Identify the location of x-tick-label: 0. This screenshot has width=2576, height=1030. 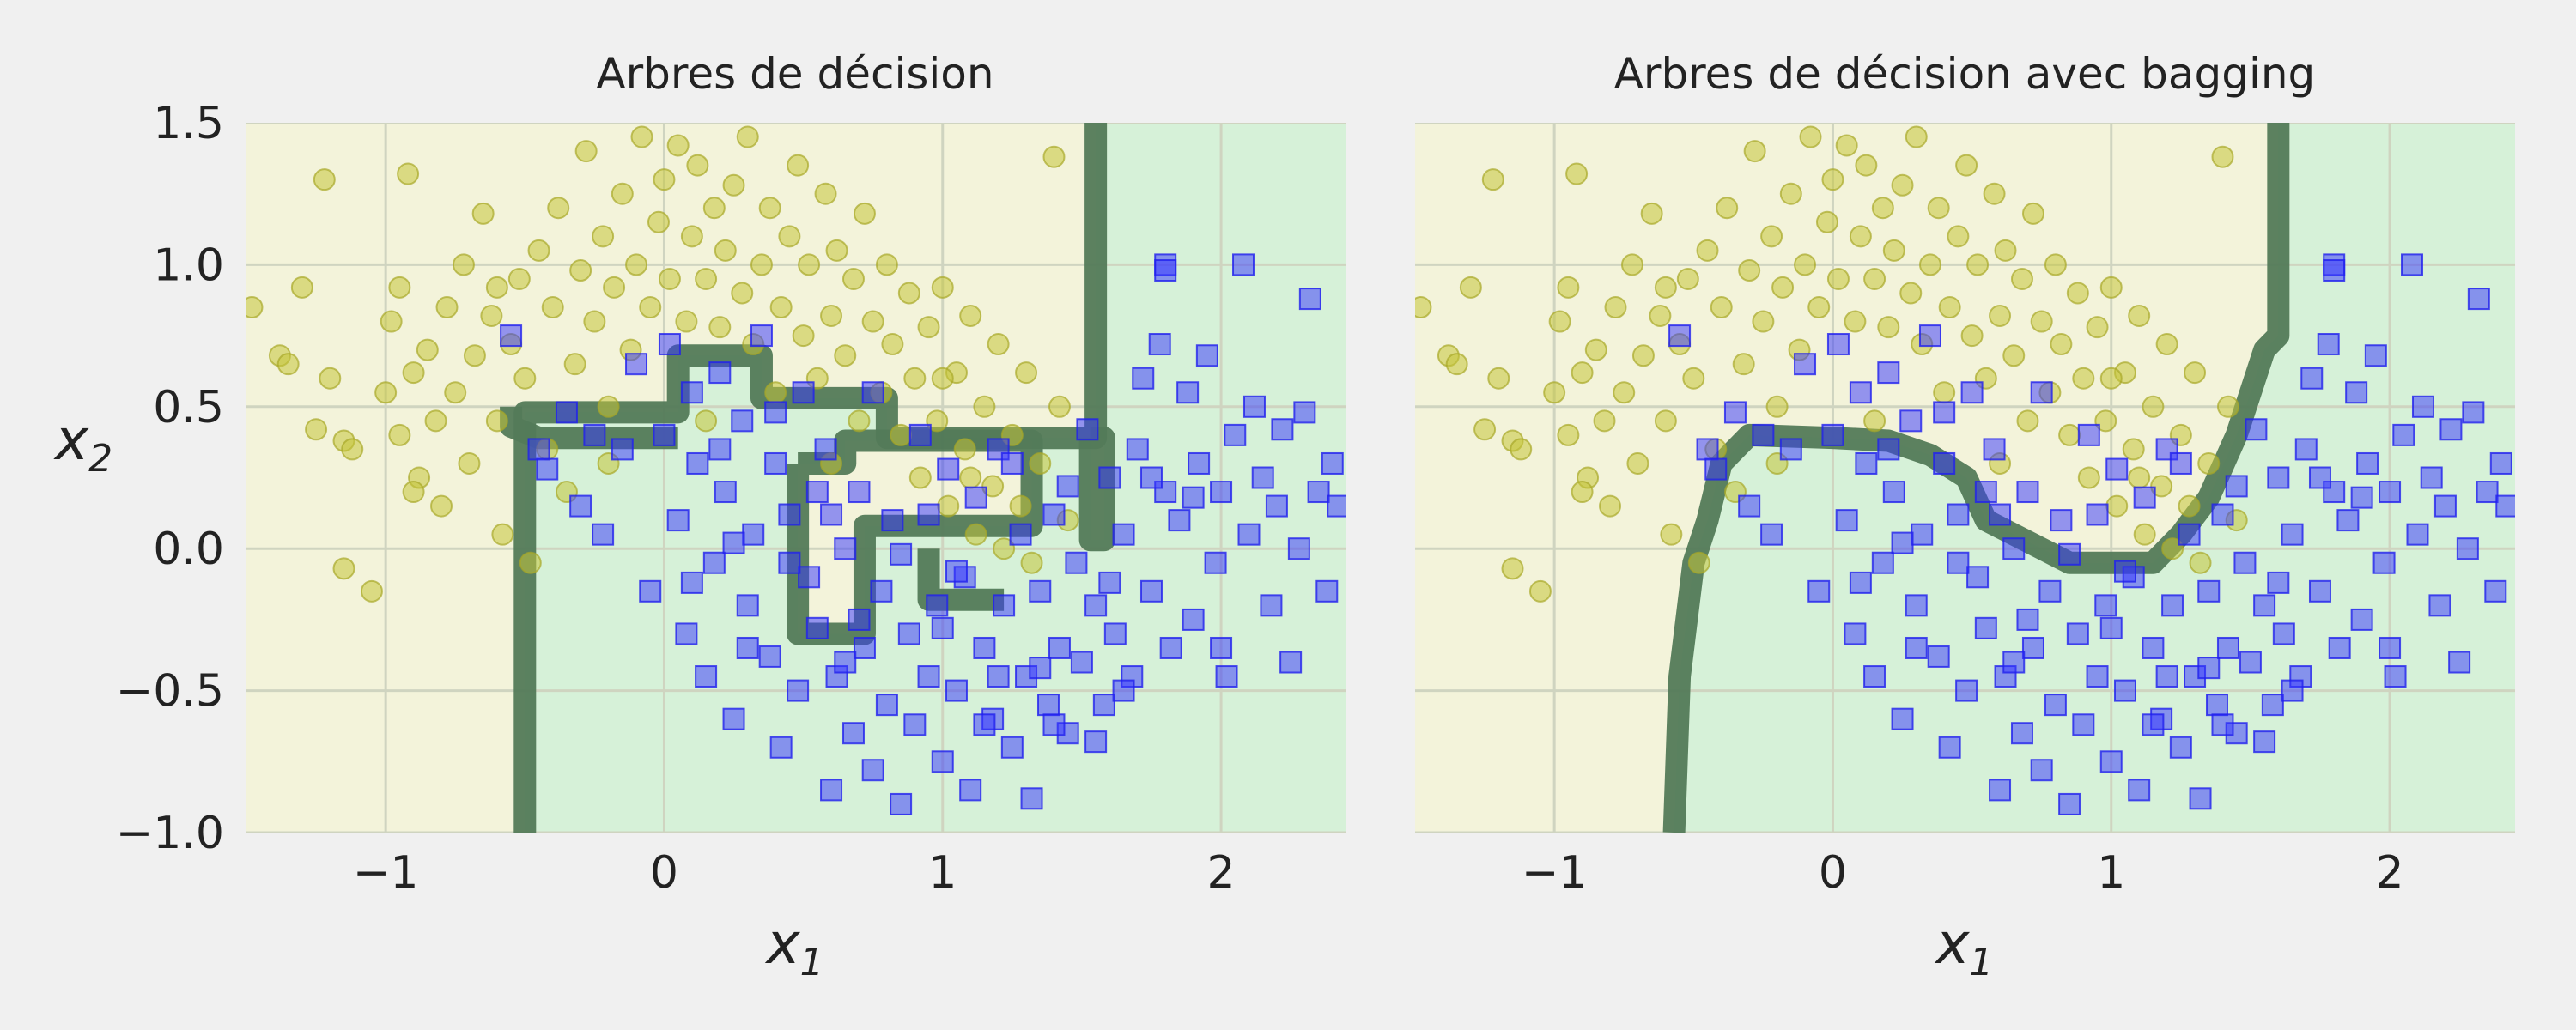
(1833, 873).